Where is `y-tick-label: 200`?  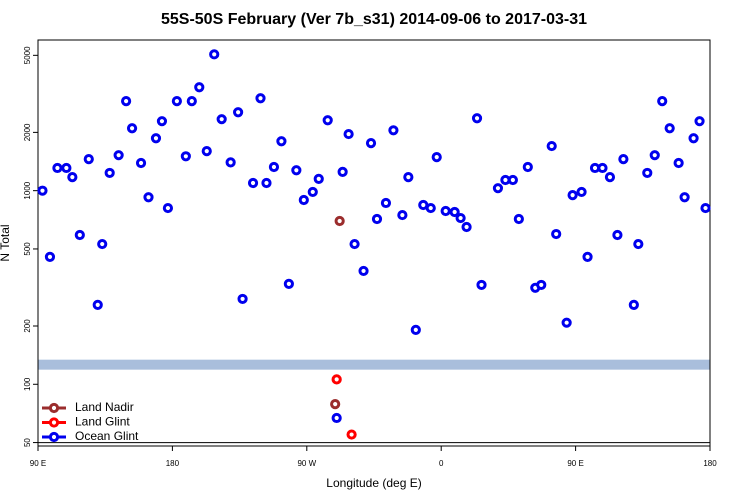 y-tick-label: 200 is located at coordinates (27, 326).